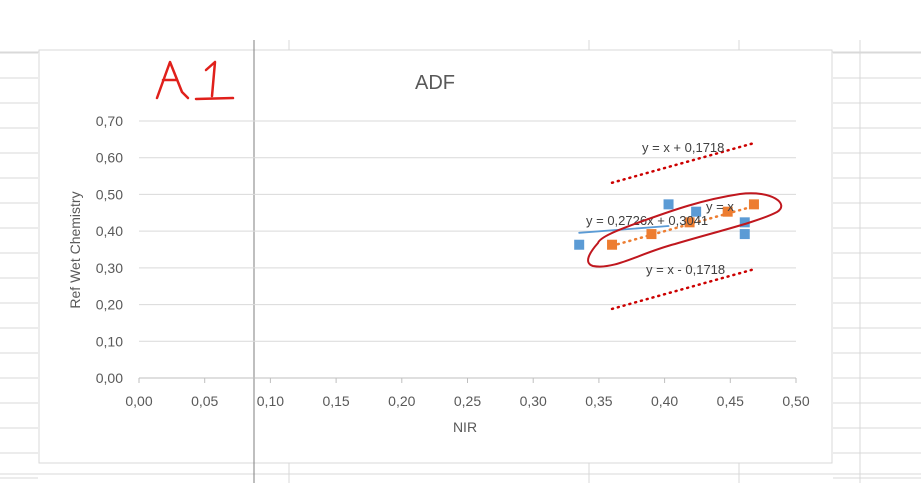 Image resolution: width=921 pixels, height=483 pixels. Describe the element at coordinates (138, 401) in the screenshot. I see `x-tick-label: 0,00` at that location.